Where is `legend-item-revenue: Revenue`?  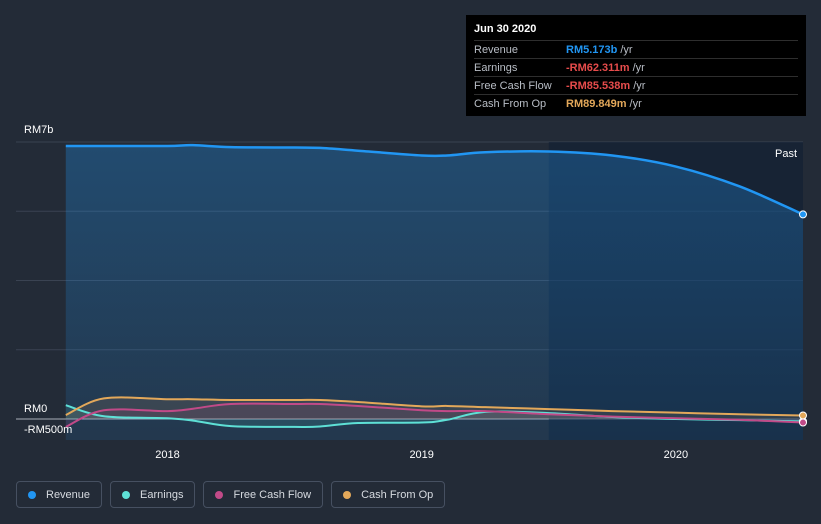 legend-item-revenue: Revenue is located at coordinates (59, 494).